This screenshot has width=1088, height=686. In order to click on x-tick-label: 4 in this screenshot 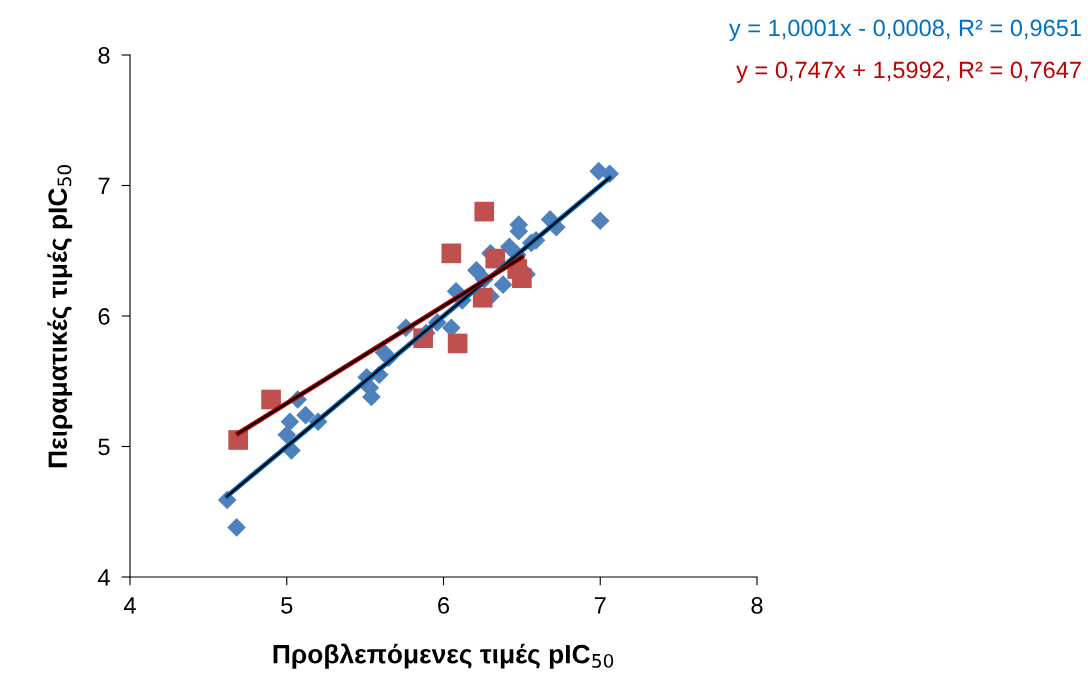, I will do `click(129, 605)`.